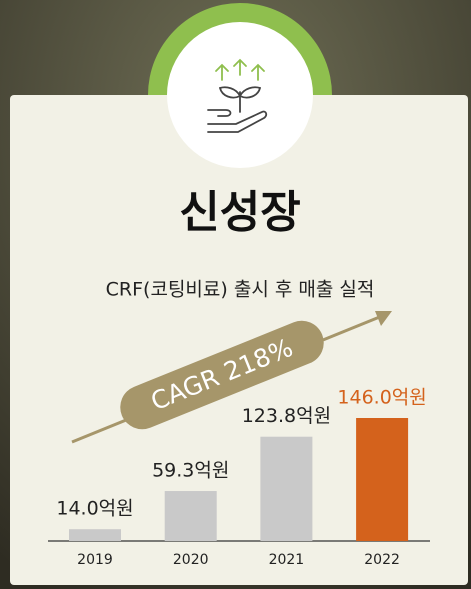  What do you see at coordinates (95, 560) in the screenshot?
I see `x-tick-label: 2019` at bounding box center [95, 560].